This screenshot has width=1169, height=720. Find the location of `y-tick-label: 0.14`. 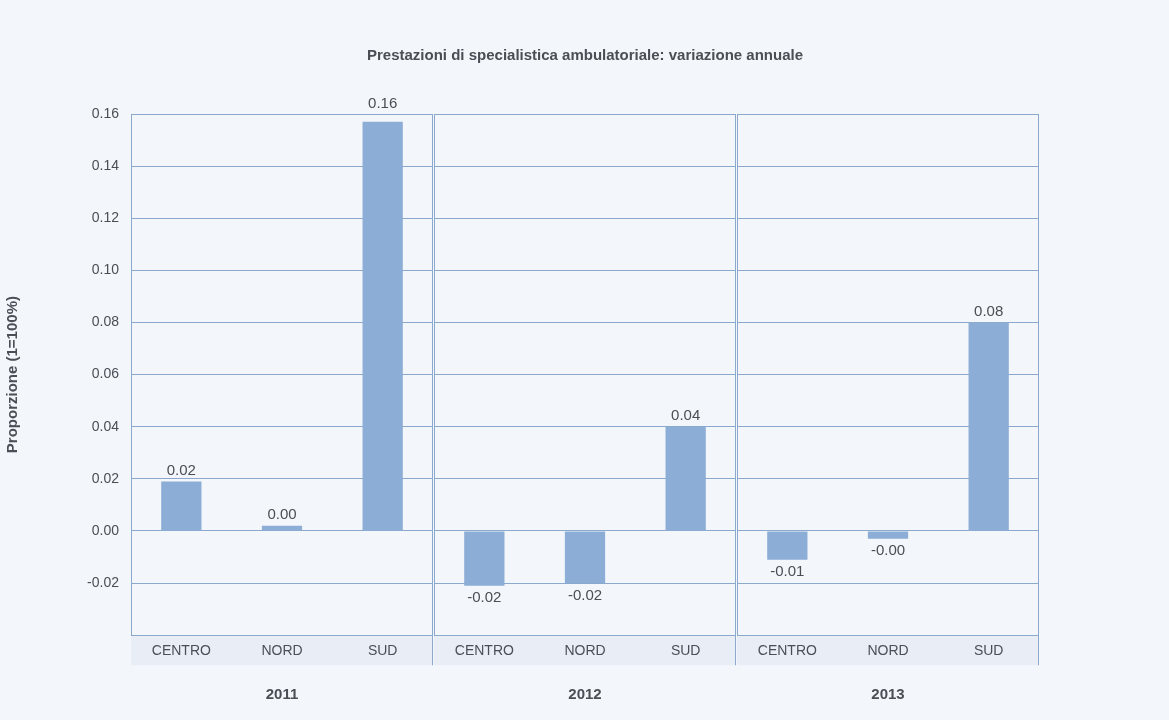

y-tick-label: 0.14 is located at coordinates (105, 164).